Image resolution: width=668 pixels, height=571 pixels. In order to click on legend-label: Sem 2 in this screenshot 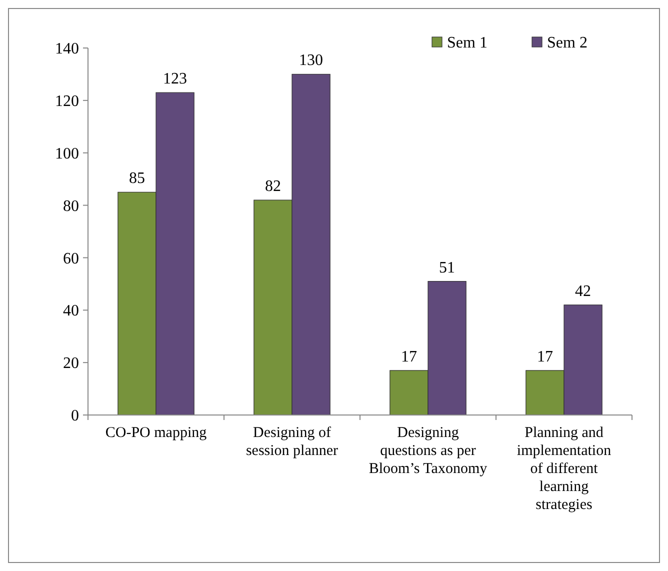, I will do `click(567, 43)`.